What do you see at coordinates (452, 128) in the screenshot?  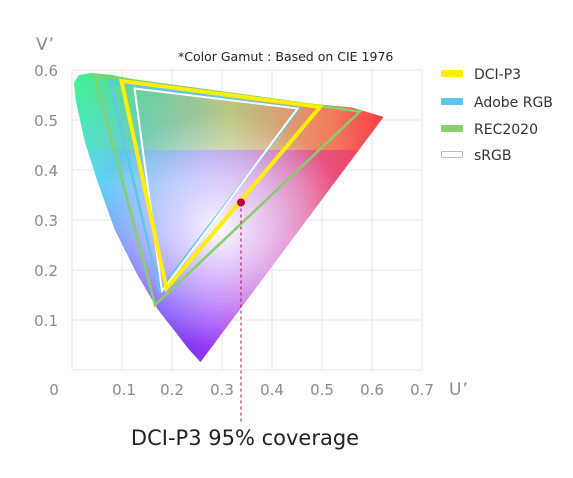 I see `legend-swatch-rec2020` at bounding box center [452, 128].